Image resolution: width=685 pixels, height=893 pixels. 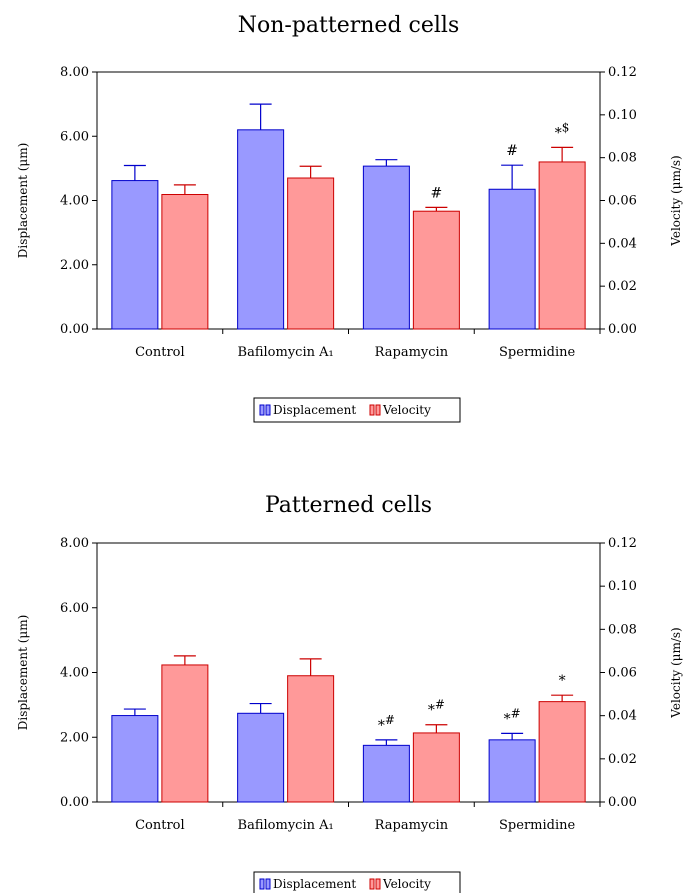 I want to click on significance-mark: *, so click(x=562, y=681).